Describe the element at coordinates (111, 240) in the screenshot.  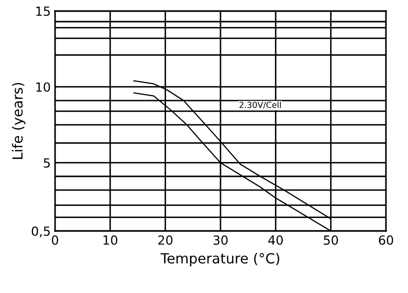
I see `x-tick-label: 10` at that location.